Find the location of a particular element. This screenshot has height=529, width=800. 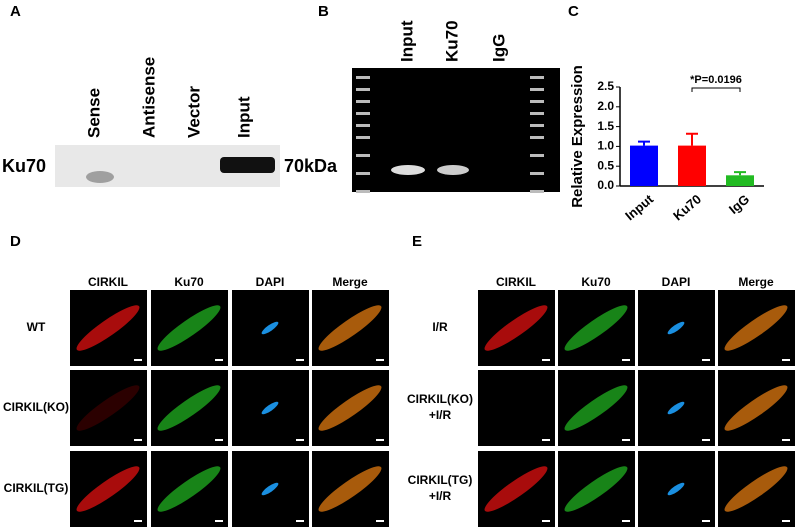

row-label: I/R is located at coordinates (440, 327).